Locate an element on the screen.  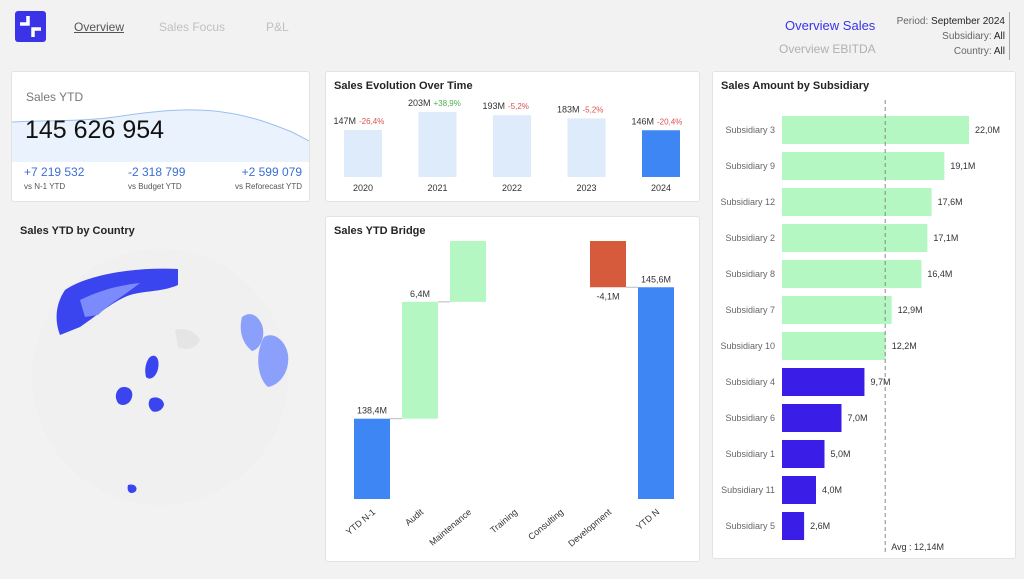
kpi-delta-reforecast-value: +2 599 079 is located at coordinates (271, 172).